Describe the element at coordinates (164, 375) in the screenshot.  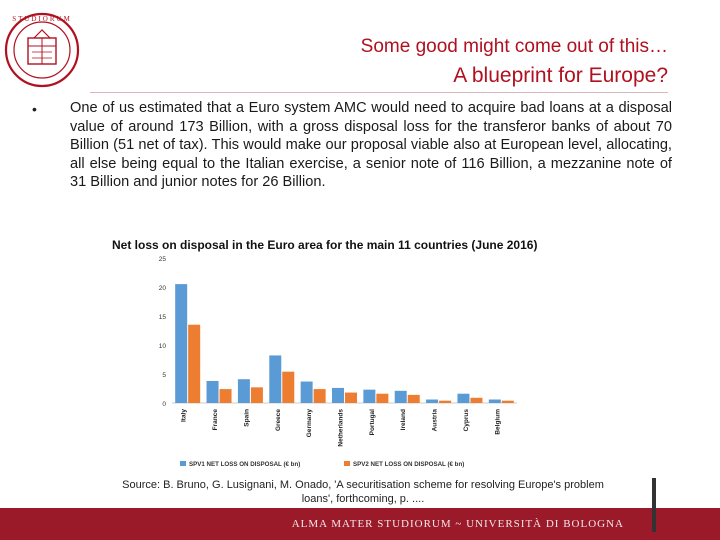
I see `y-tick-label: 5` at that location.